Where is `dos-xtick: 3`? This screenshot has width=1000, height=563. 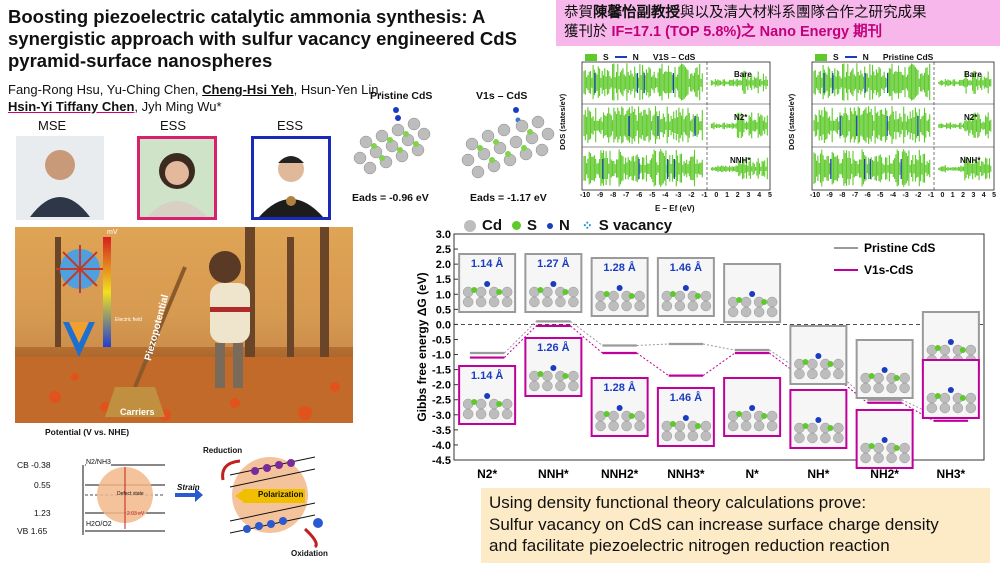 dos-xtick: 3 is located at coordinates (748, 195).